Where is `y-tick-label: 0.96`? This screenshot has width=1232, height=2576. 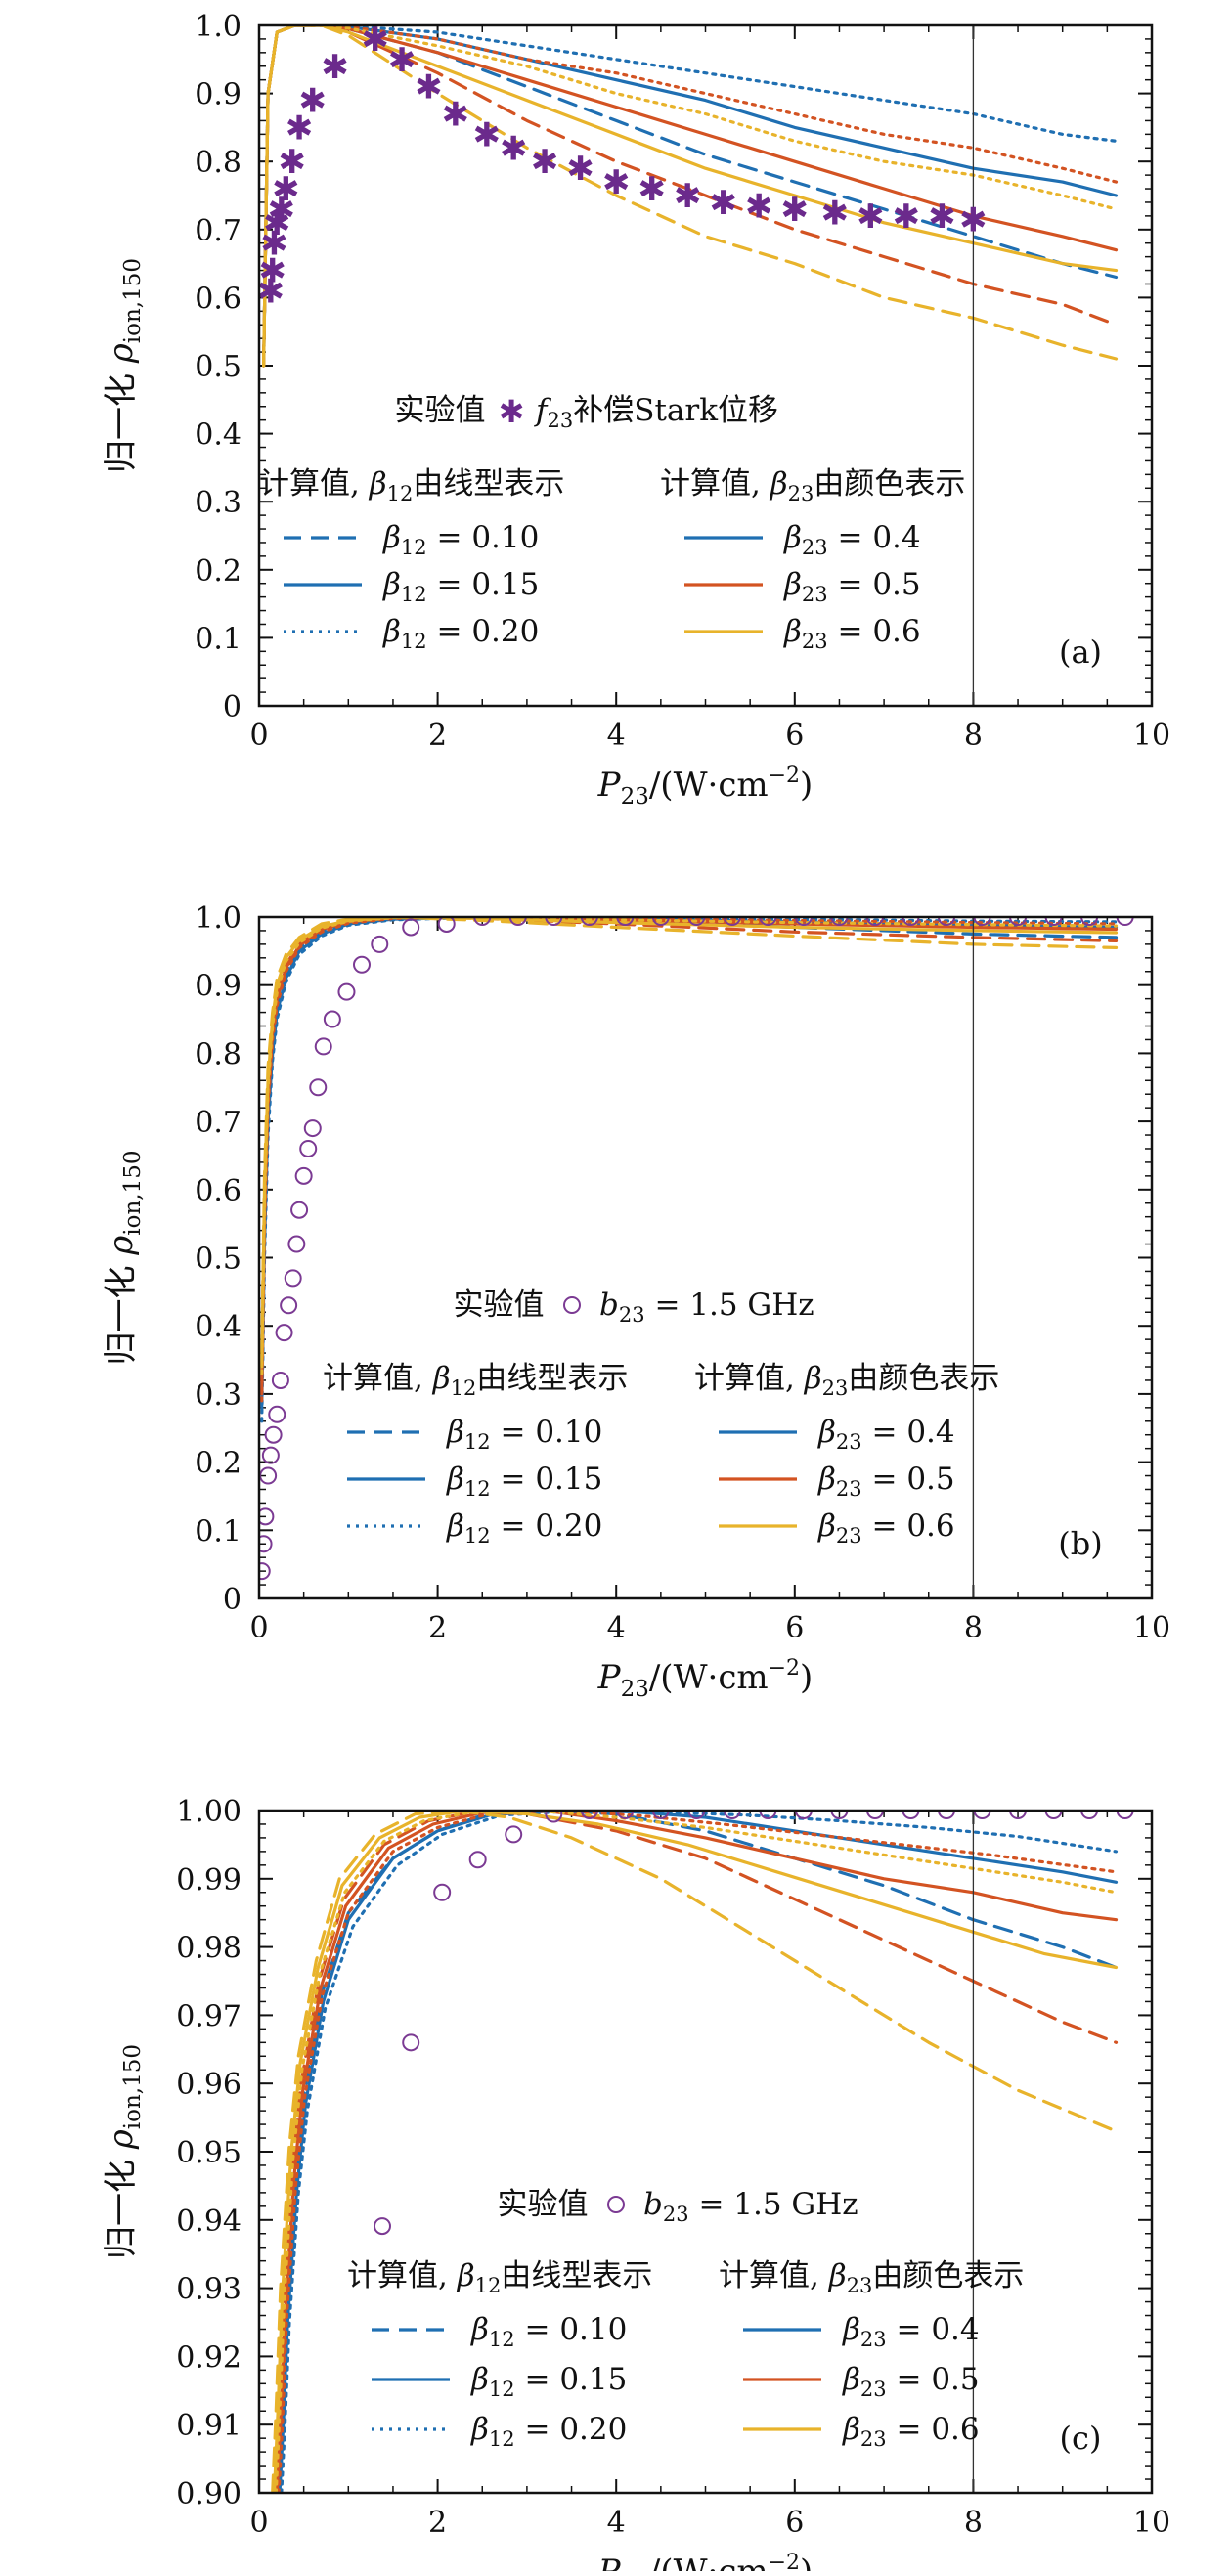 y-tick-label: 0.96 is located at coordinates (209, 2085).